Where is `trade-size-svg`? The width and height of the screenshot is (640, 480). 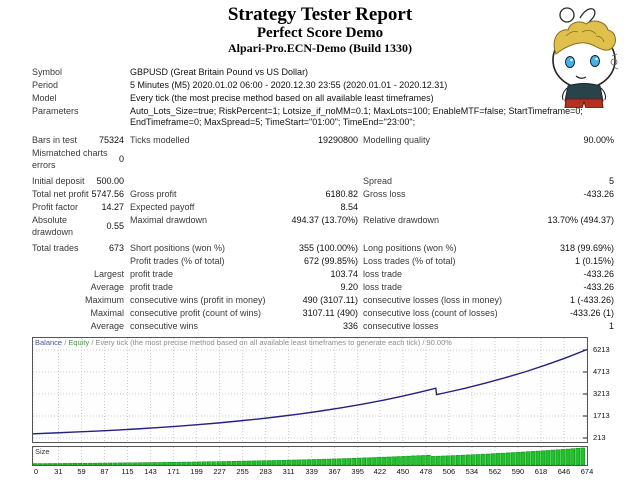
trade-size-svg is located at coordinates (310, 456).